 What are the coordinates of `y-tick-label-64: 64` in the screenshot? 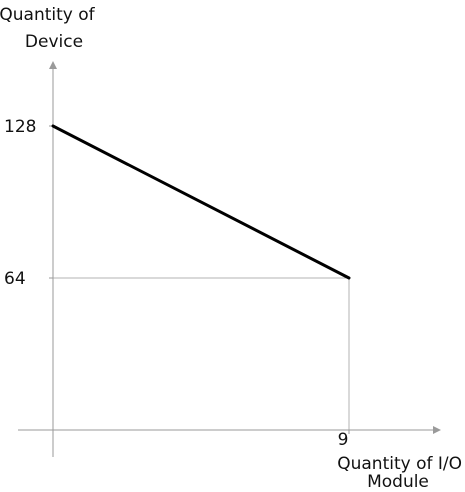 It's located at (15, 279).